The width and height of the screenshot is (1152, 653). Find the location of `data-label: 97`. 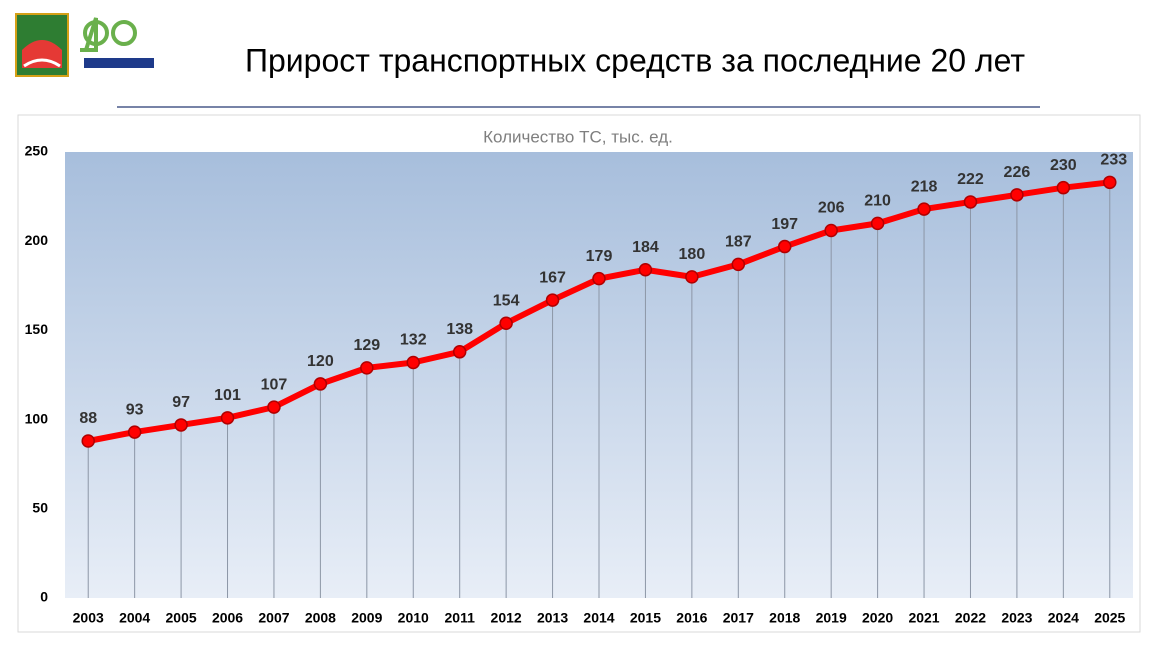

data-label: 97 is located at coordinates (181, 402).